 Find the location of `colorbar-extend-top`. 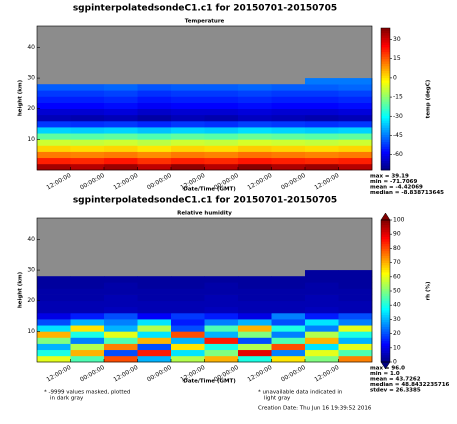

colorbar-extend-top is located at coordinates (385, 216).